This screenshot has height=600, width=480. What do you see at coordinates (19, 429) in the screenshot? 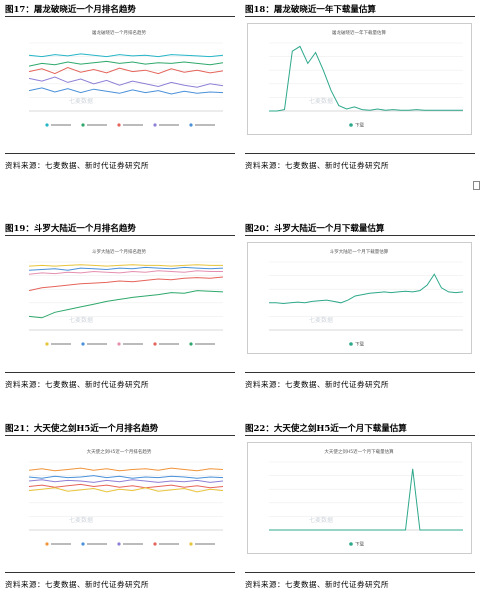
I see `figure-label: 图21：` at bounding box center [19, 429].